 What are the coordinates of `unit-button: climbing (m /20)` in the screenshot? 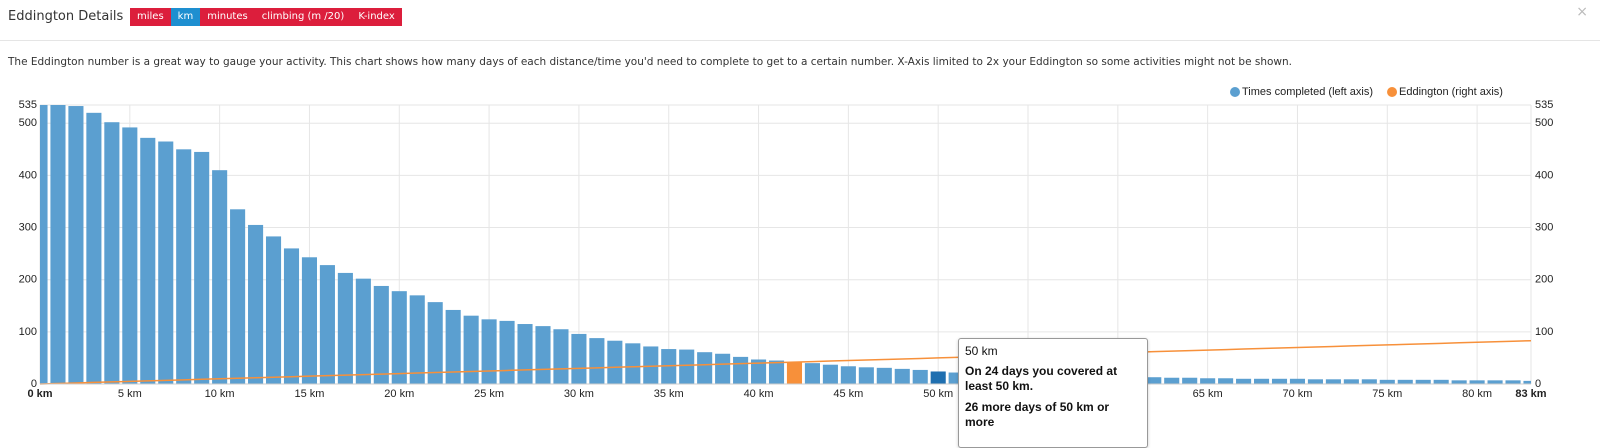 It's located at (303, 17).